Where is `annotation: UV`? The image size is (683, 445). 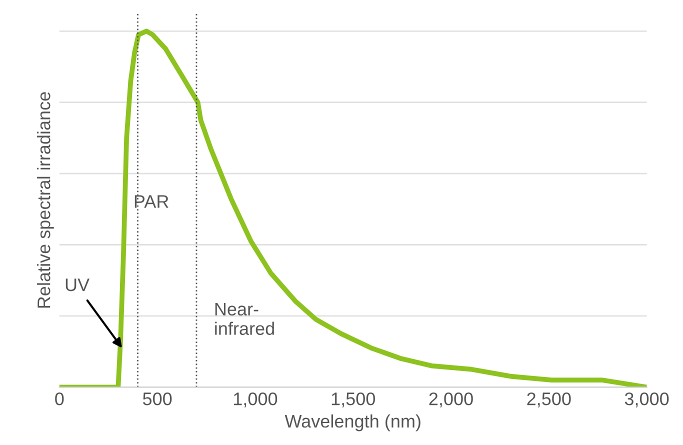 annotation: UV is located at coordinates (78, 285).